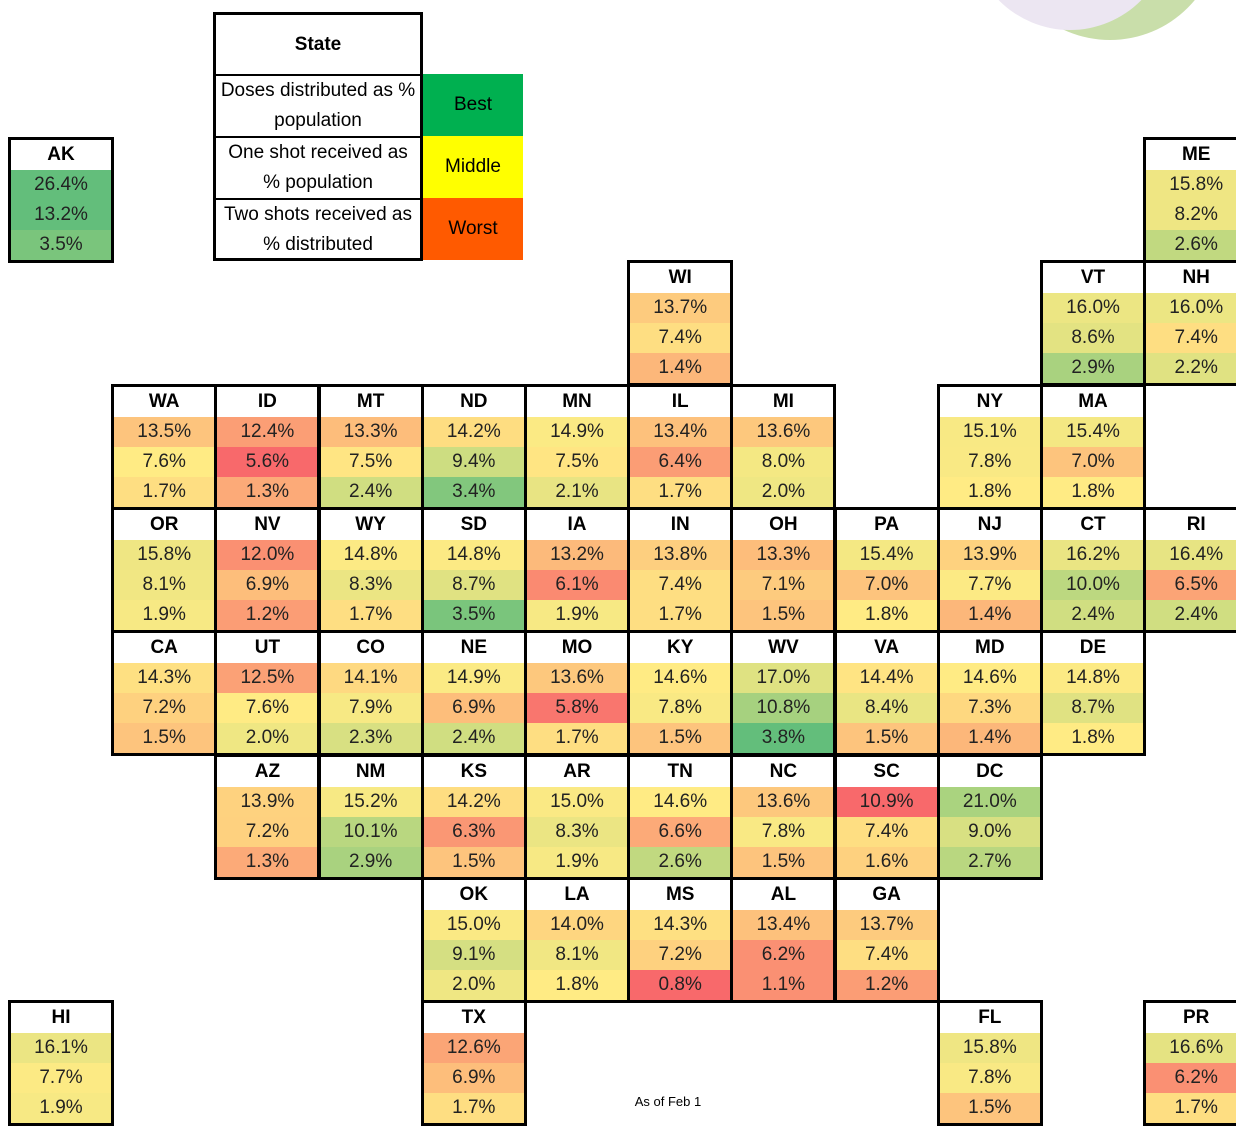 This screenshot has height=1126, width=1236. What do you see at coordinates (473, 1018) in the screenshot?
I see `state-abbr: TX` at bounding box center [473, 1018].